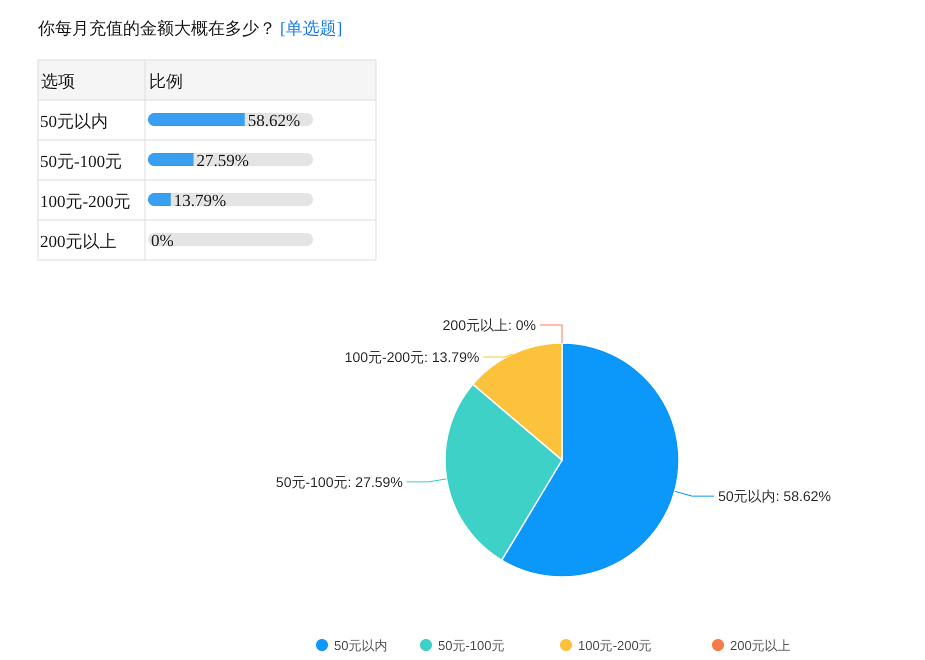 This screenshot has width=925, height=660. Describe the element at coordinates (760, 645) in the screenshot. I see `legend-label: 200元以上` at that location.